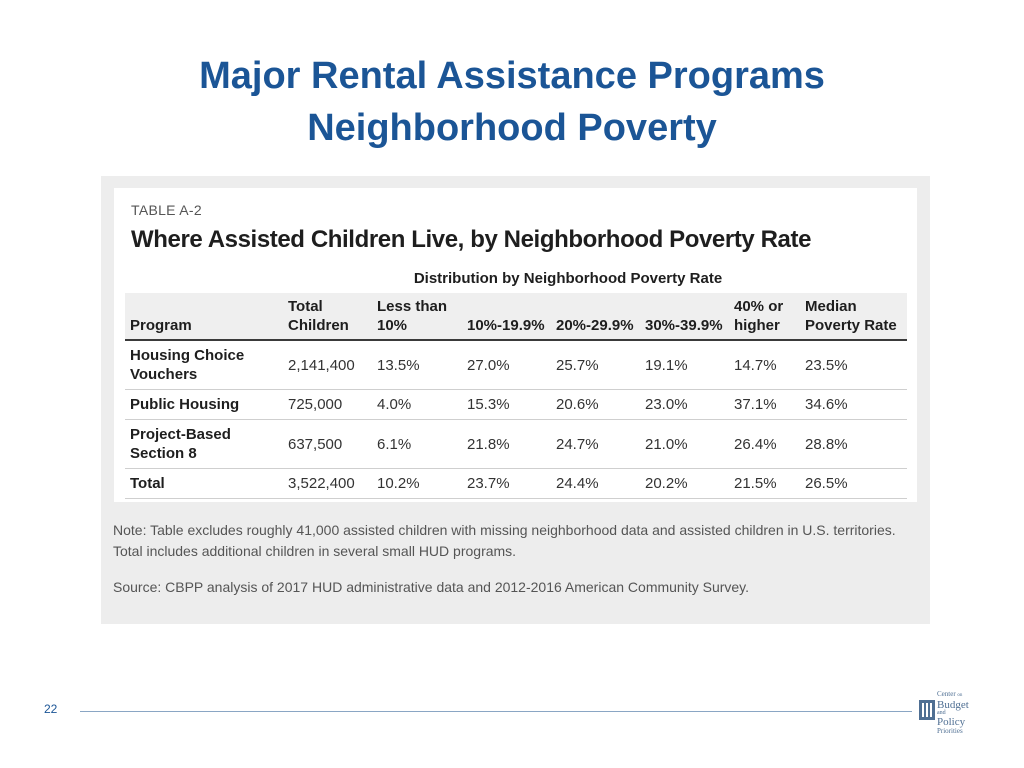 This screenshot has height=768, width=1024. I want to click on table-cell: 2,141,400, so click(327, 365).